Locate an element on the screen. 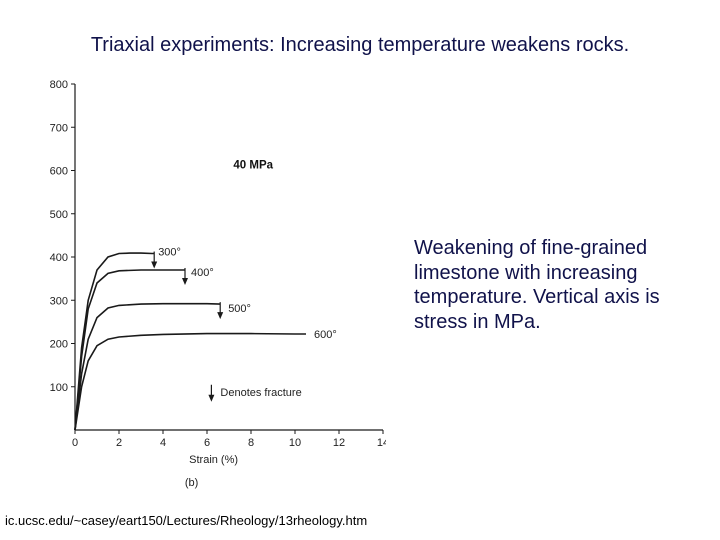  panel-label: (b) is located at coordinates (191, 483).